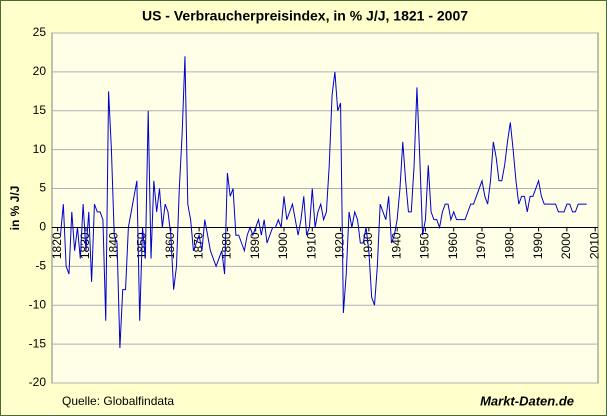  Describe the element at coordinates (425, 245) in the screenshot. I see `x-tick-label: 1950` at that location.